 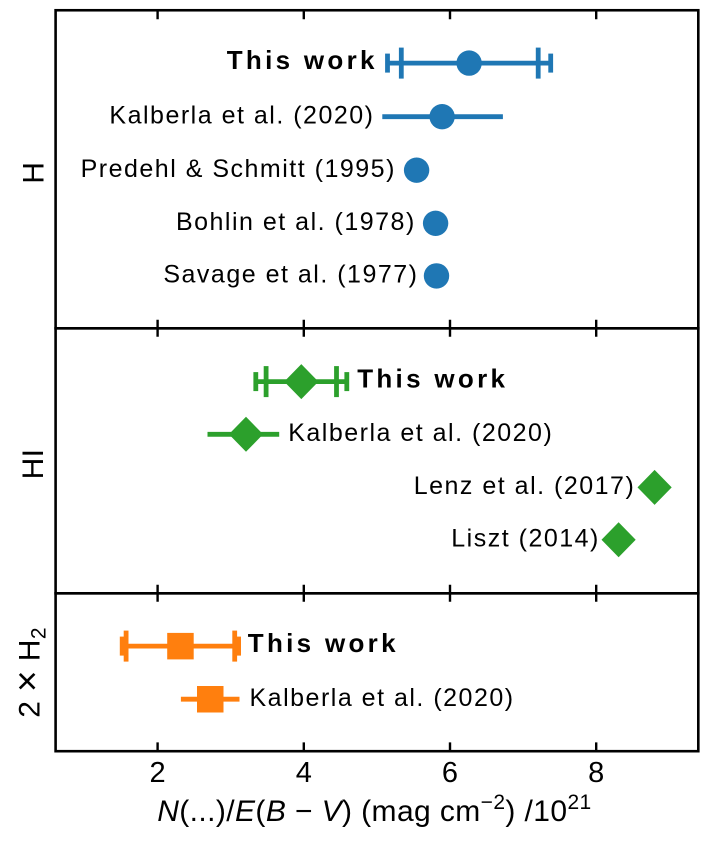 What do you see at coordinates (525, 539) in the screenshot?
I see `svg-text: Liszt (2014)` at bounding box center [525, 539].